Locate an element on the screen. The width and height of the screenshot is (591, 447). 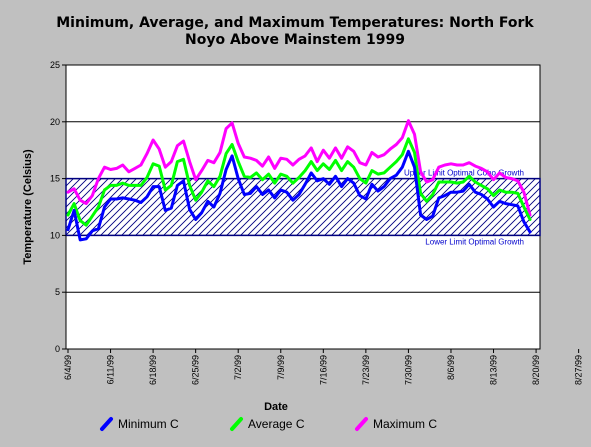
x-tick-label: 7/30/99 is located at coordinates (408, 370).